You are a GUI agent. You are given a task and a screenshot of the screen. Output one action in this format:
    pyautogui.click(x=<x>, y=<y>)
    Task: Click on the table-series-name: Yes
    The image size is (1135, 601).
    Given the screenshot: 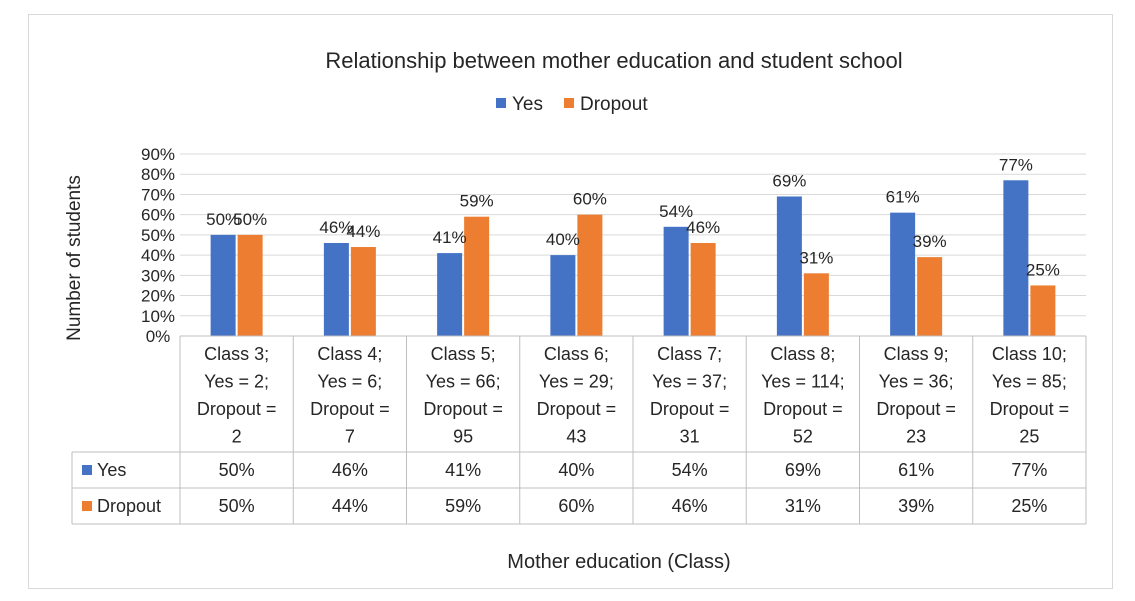 What is the action you would take?
    pyautogui.click(x=111, y=470)
    